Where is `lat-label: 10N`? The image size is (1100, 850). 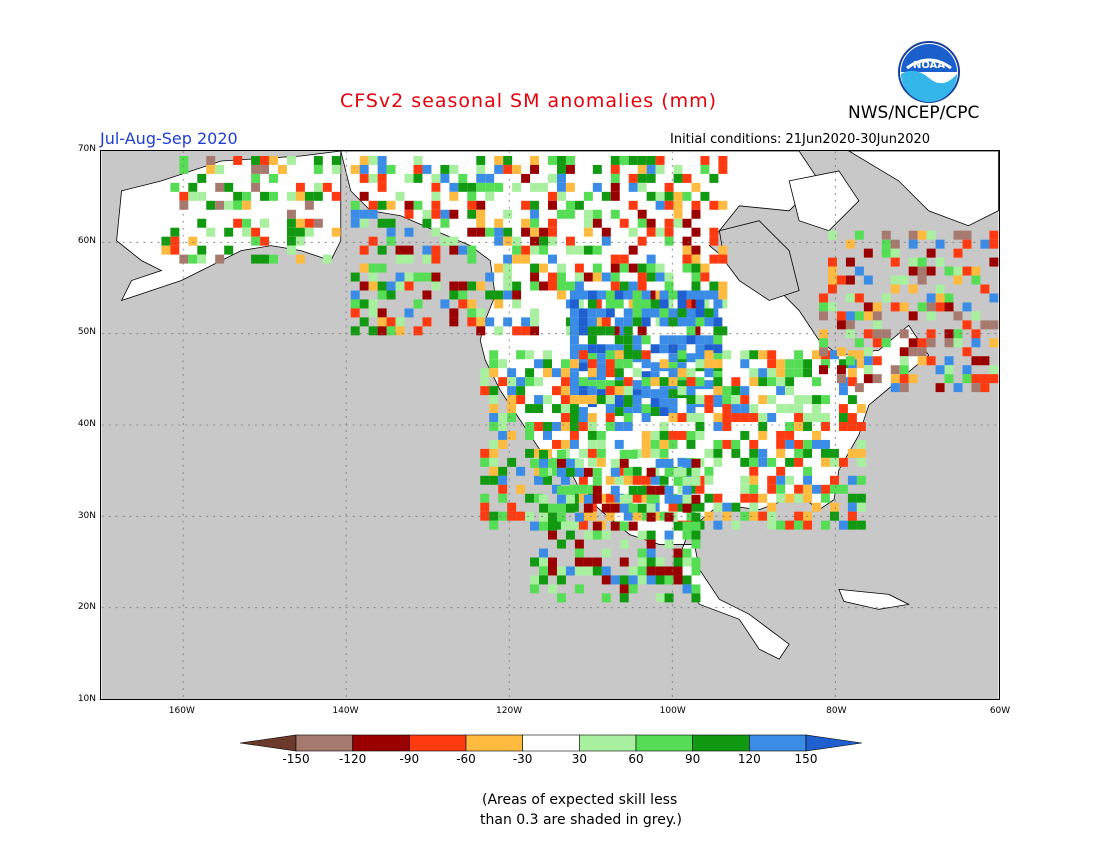
lat-label: 10N is located at coordinates (86, 699).